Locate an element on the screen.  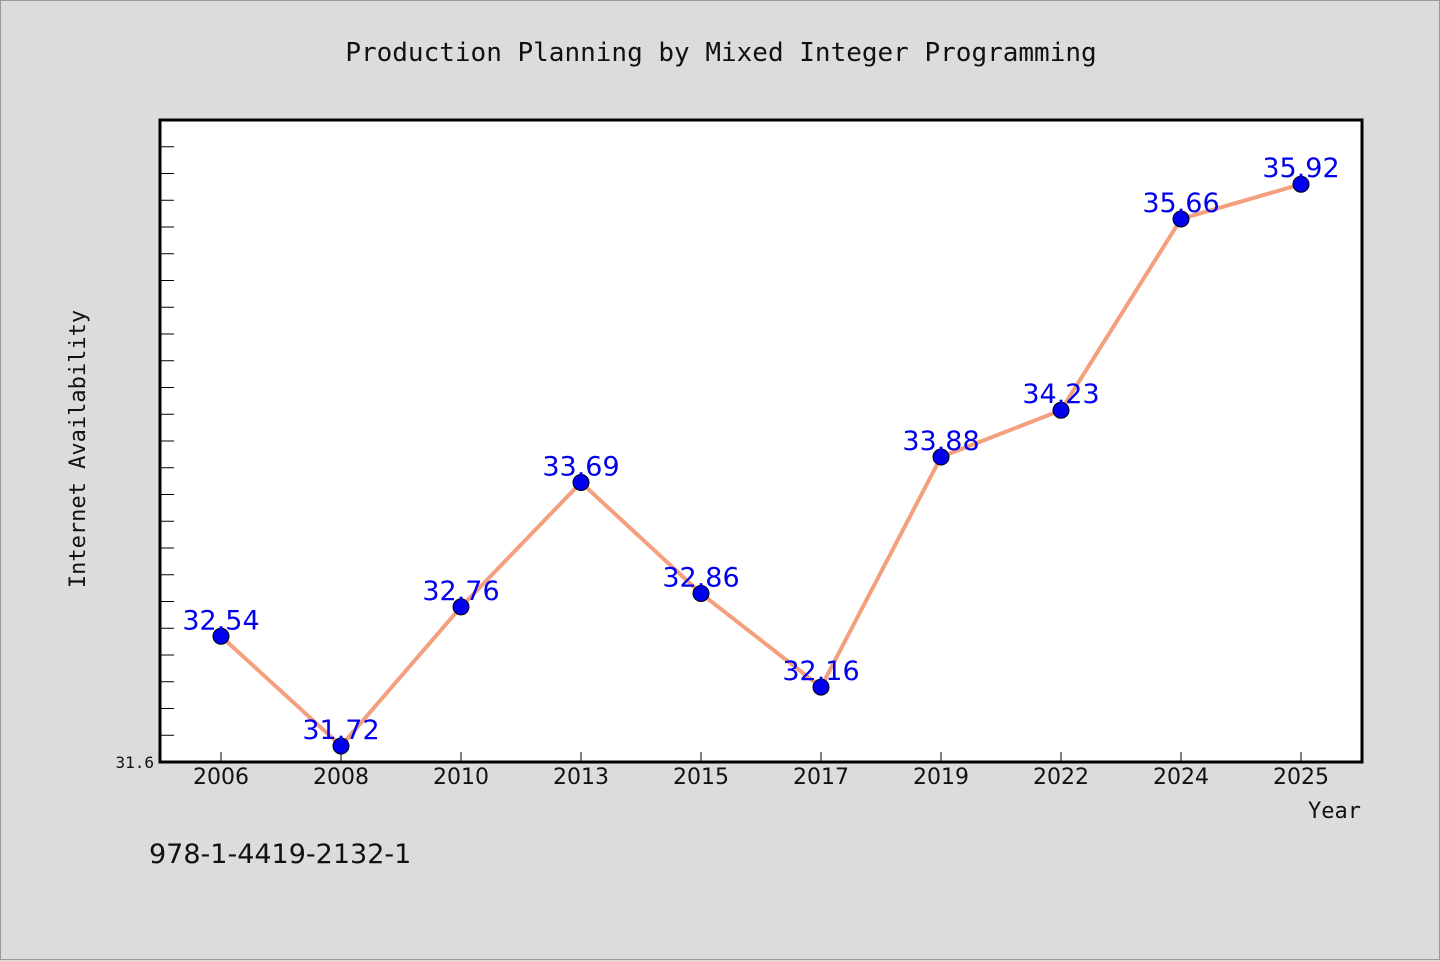
data-label: 32.54 is located at coordinates (220, 620).